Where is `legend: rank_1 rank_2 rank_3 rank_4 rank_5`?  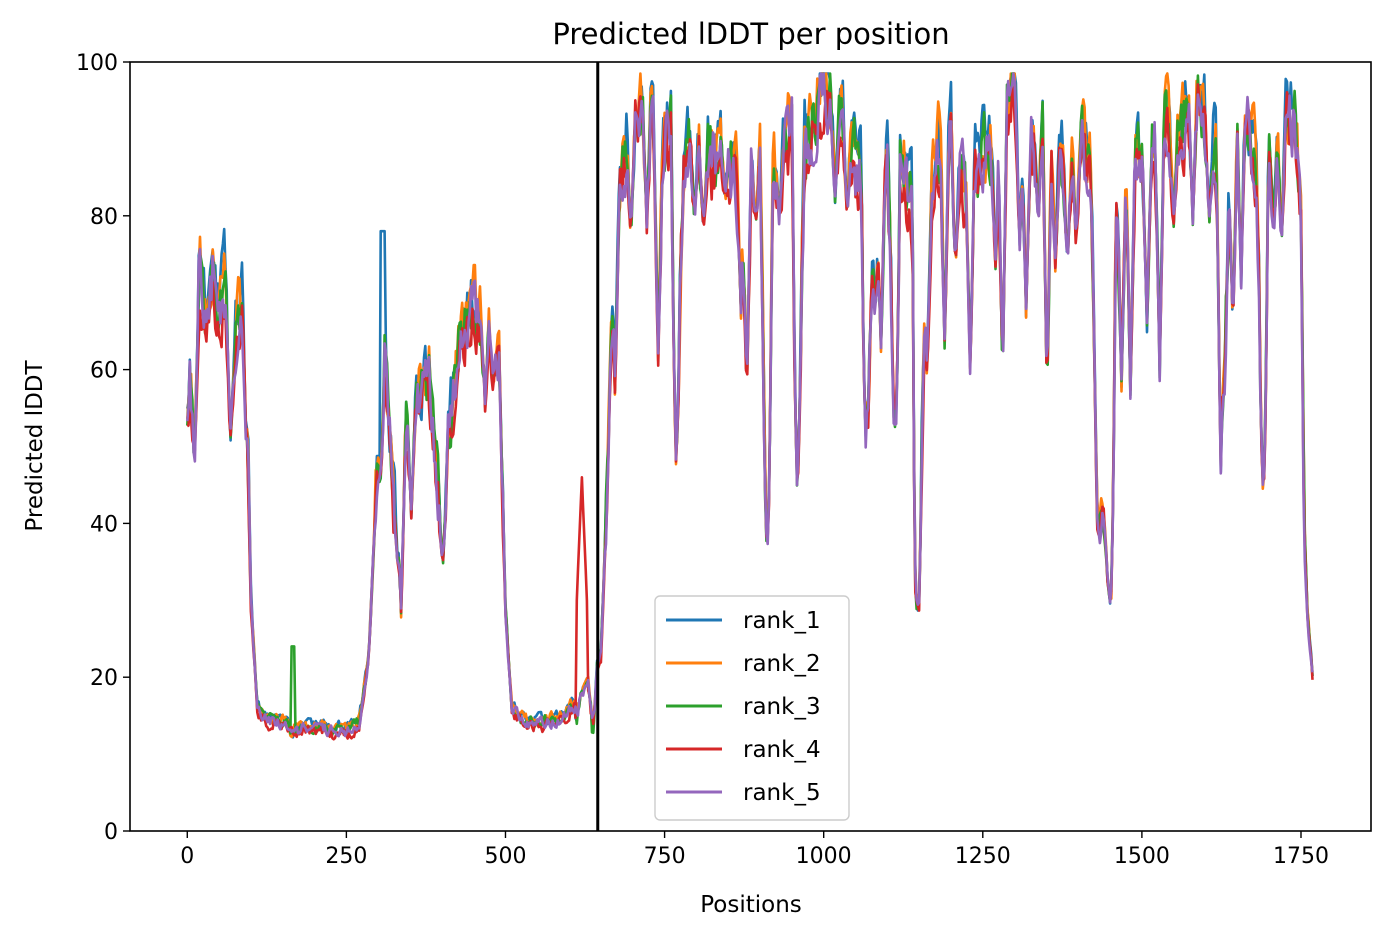
legend: rank_1 rank_2 rank_3 rank_4 rank_5 is located at coordinates (752, 708).